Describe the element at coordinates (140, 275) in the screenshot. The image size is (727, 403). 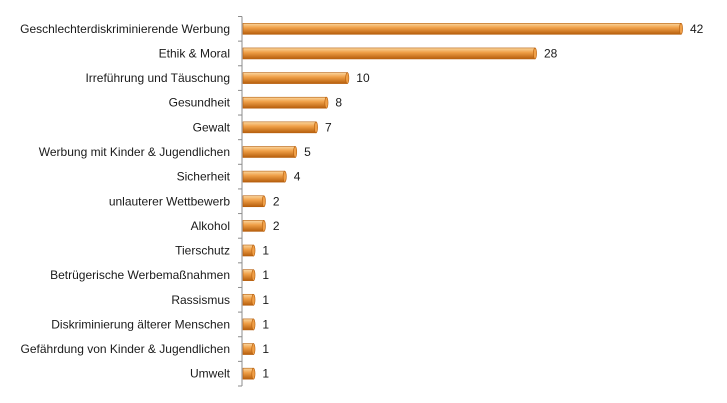
I see `category-label: Betrügerische Werbemaßnahmen` at that location.